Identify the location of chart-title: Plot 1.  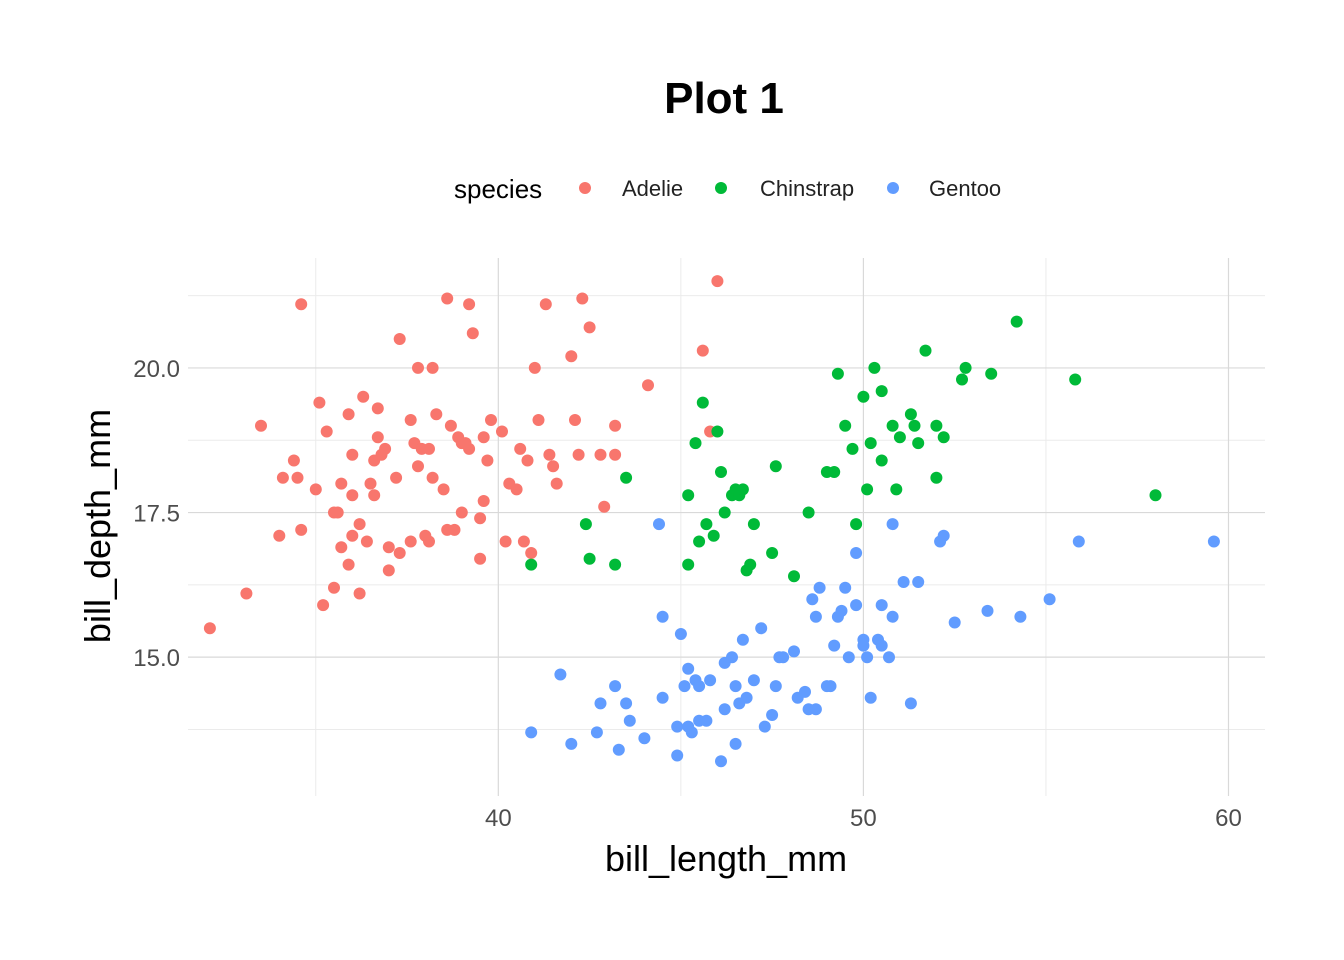
(724, 98).